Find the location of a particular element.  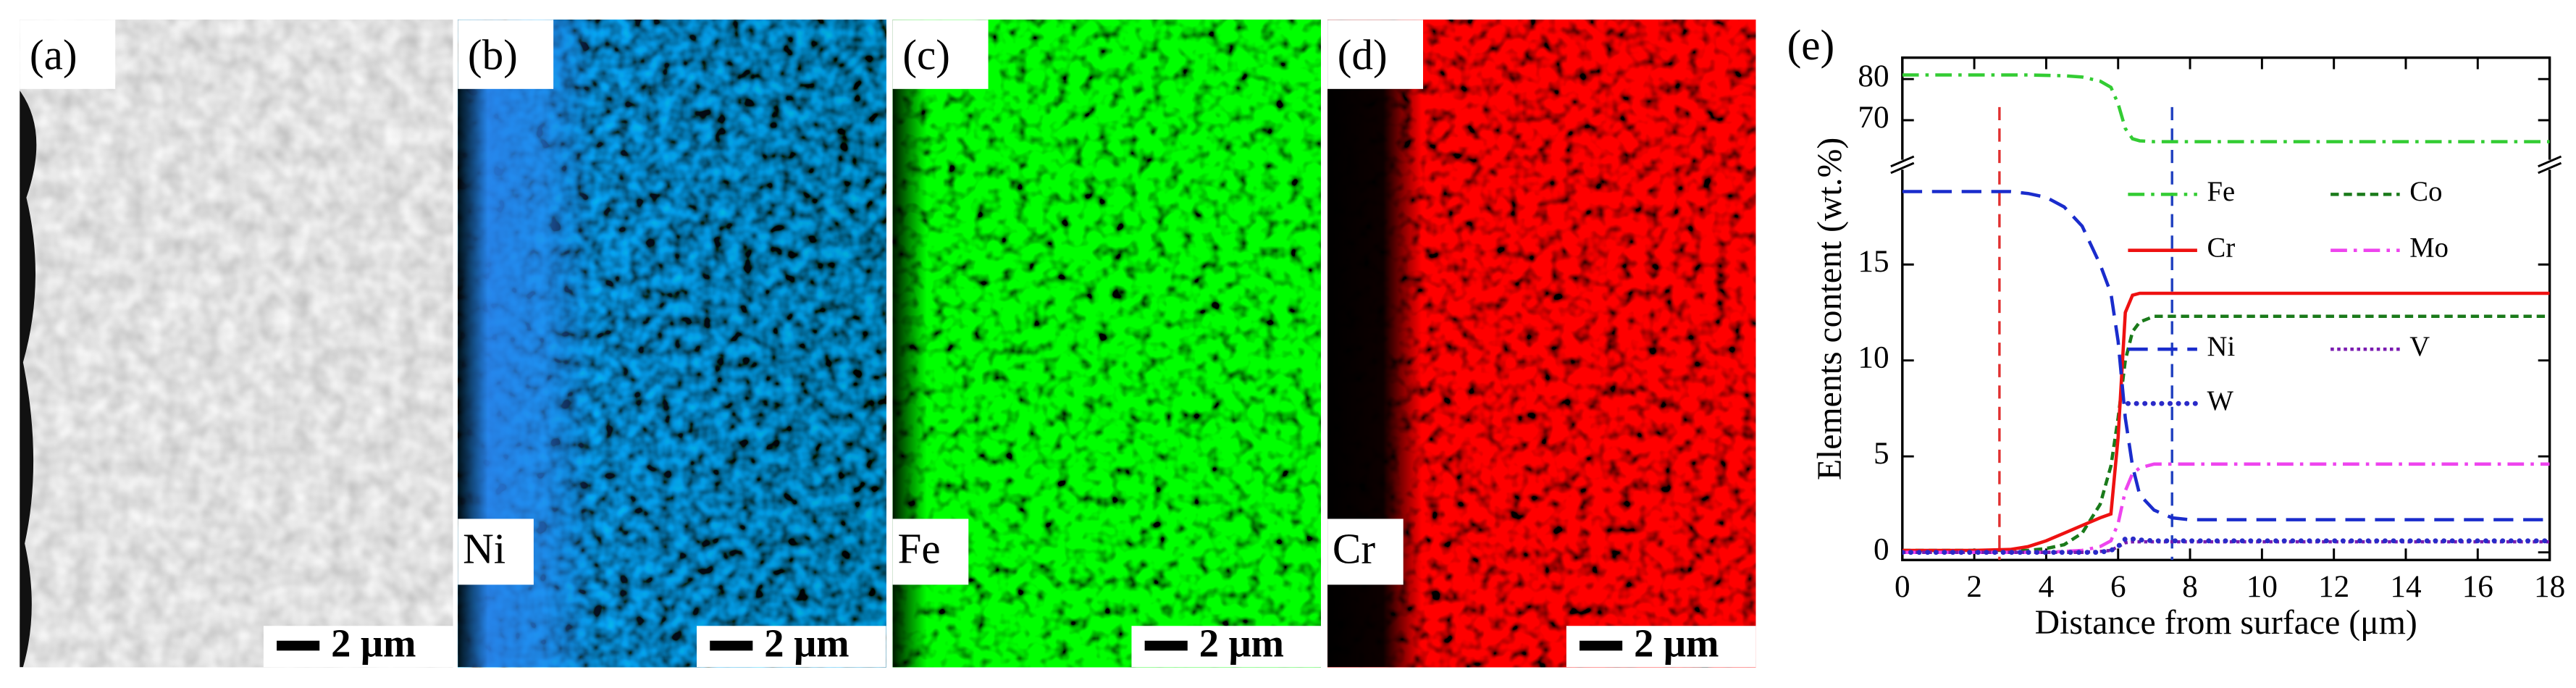

x-tick-label: 8 is located at coordinates (2190, 586).